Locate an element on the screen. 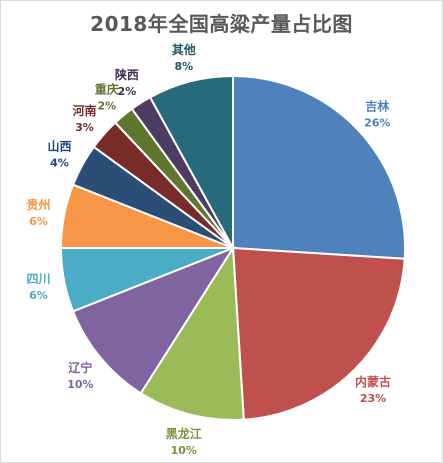  slice-label-2: 黑龙江 is located at coordinates (184, 433).